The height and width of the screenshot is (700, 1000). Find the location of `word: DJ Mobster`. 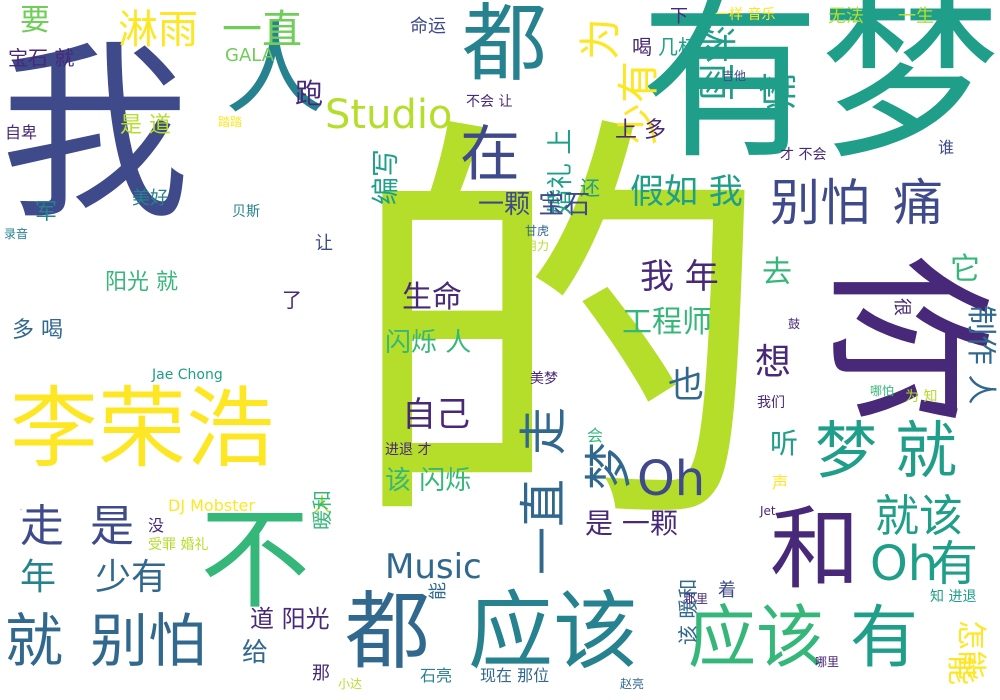

word: DJ Mobster is located at coordinates (211, 505).